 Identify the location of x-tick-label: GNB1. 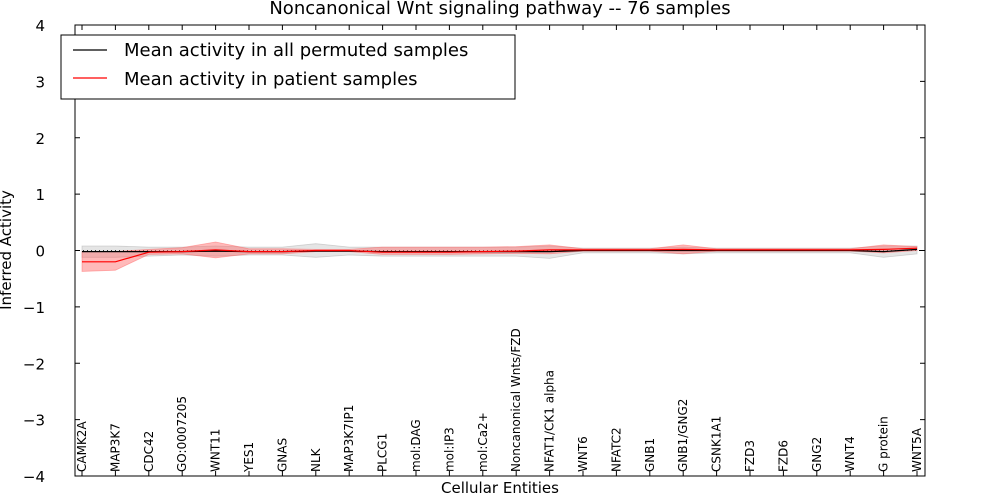
(650, 455).